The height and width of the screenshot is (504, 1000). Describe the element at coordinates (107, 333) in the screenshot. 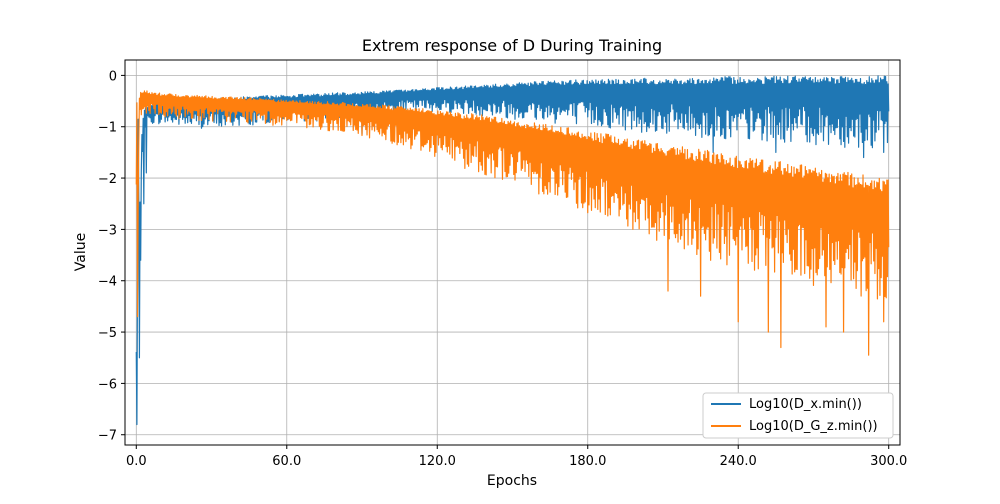

I see `y-tick-label: −5` at that location.